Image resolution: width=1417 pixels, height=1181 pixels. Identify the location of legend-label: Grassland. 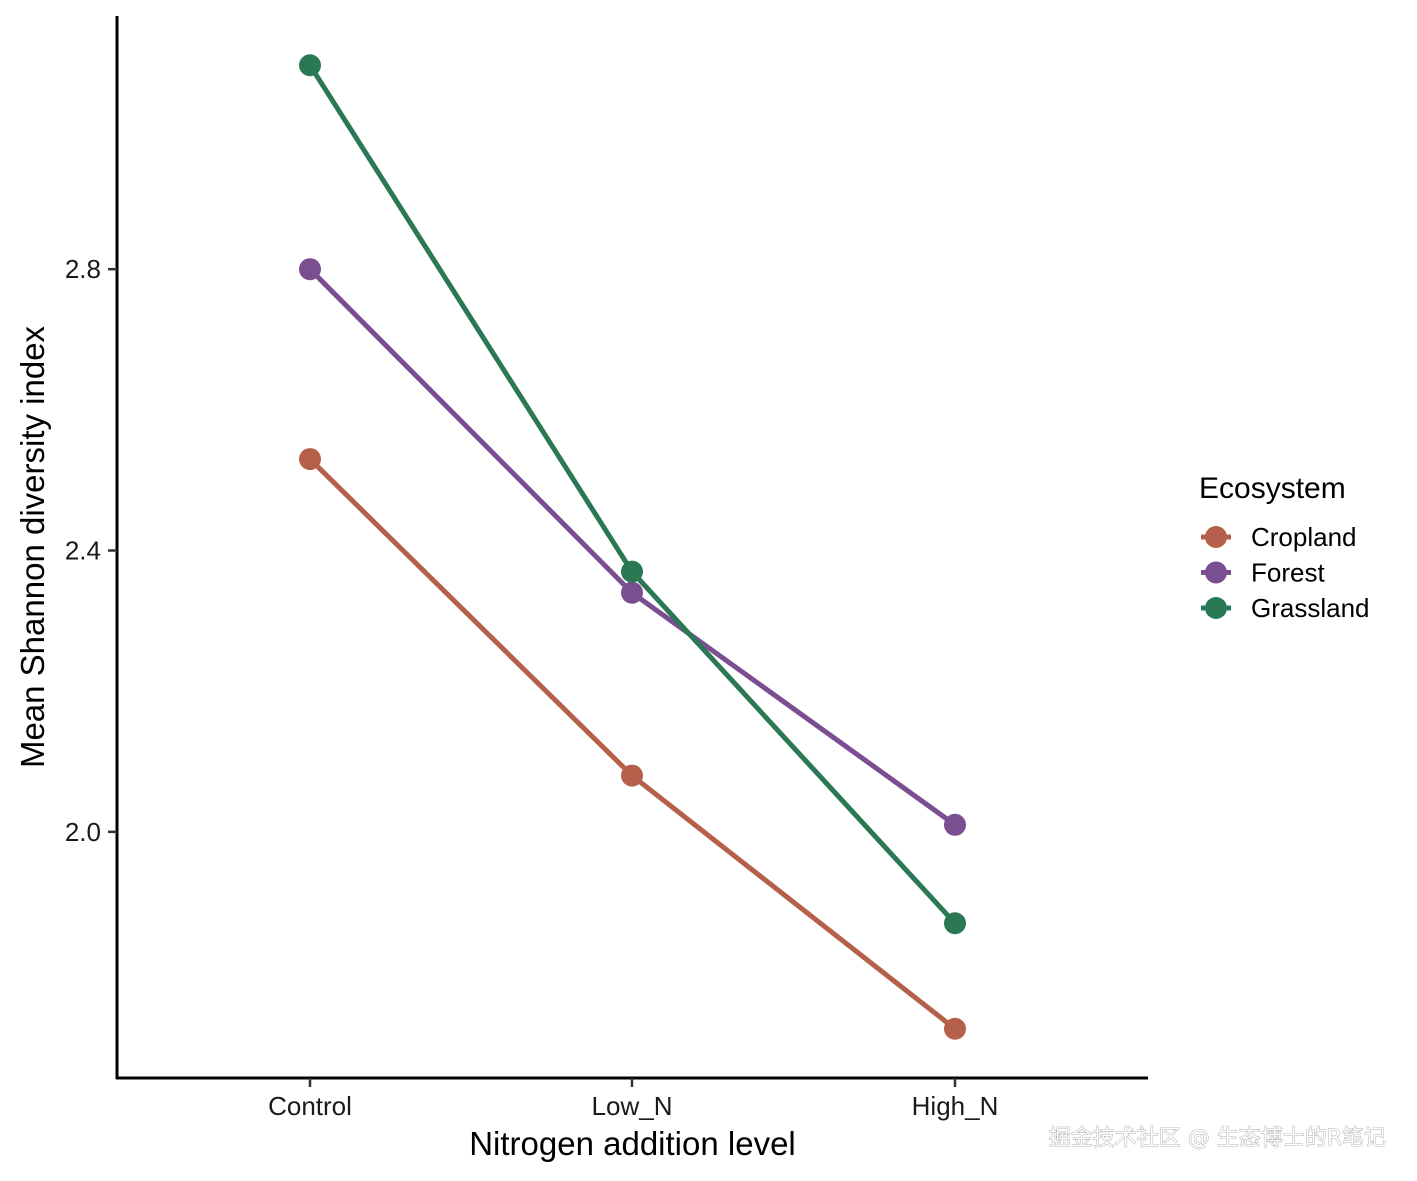
(1310, 608).